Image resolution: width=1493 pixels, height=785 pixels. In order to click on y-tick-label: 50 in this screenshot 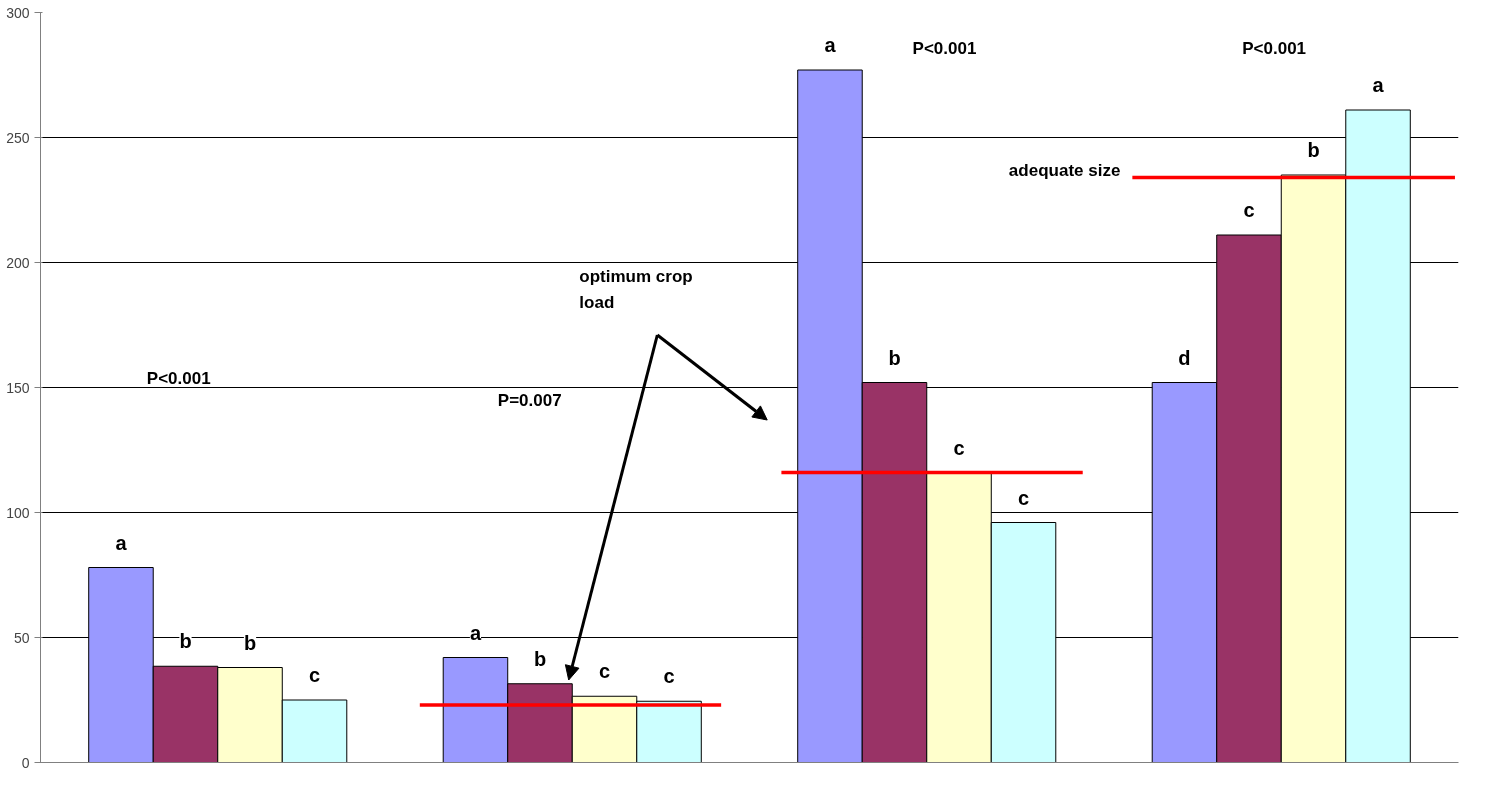, I will do `click(21, 637)`.